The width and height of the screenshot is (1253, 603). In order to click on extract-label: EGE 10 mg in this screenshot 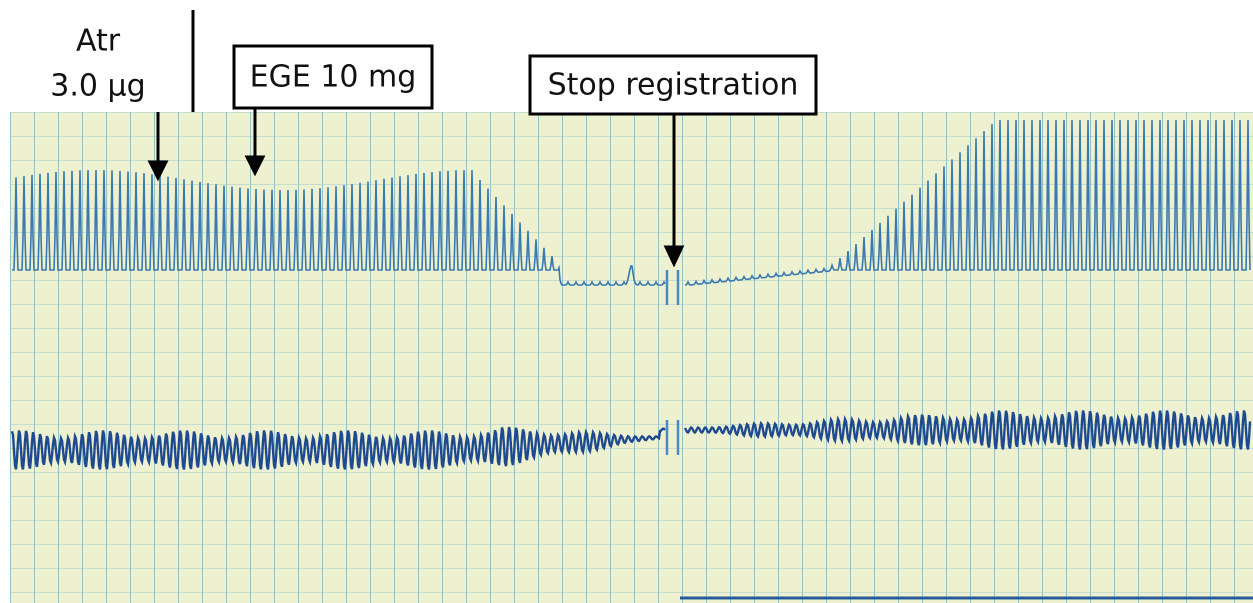, I will do `click(333, 77)`.